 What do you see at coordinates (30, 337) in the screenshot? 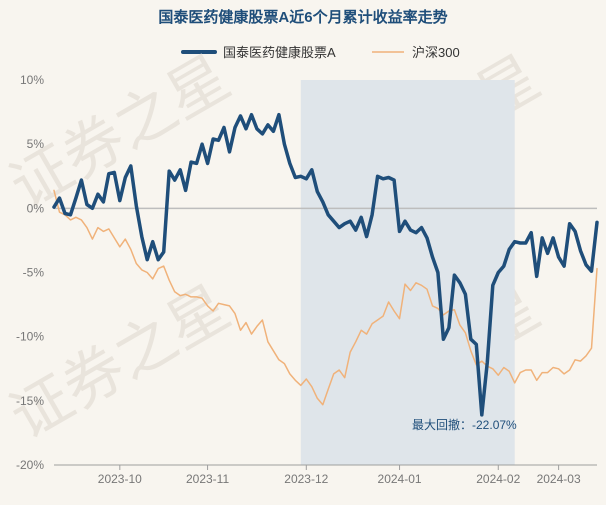
I see `y-tick-label: -10%` at bounding box center [30, 337].